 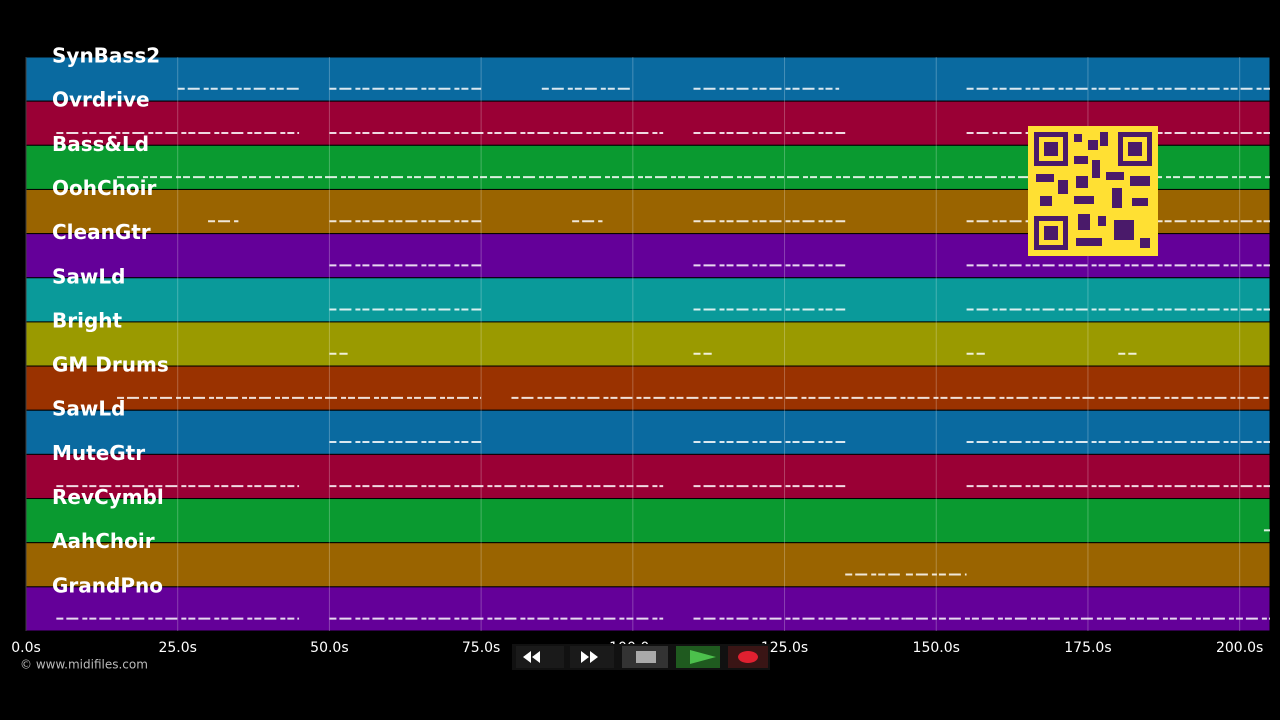 What do you see at coordinates (540, 657) in the screenshot?
I see `rewind-button` at bounding box center [540, 657].